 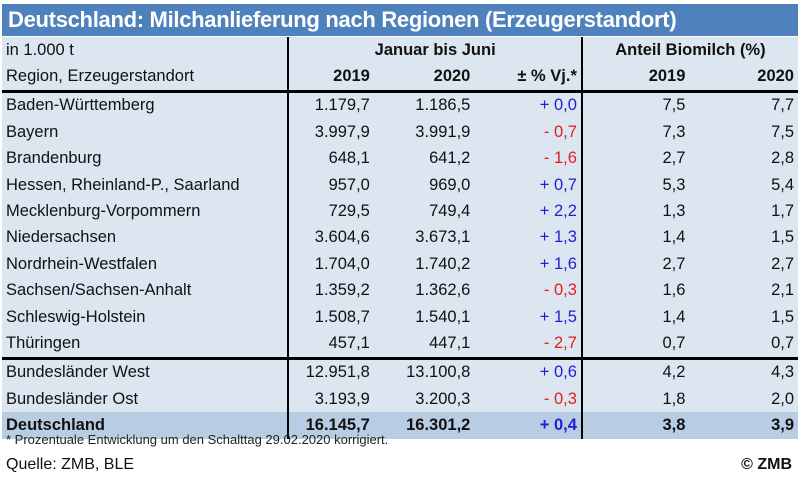 What do you see at coordinates (743, 264) in the screenshot?
I see `bio-share-2020: 2,7` at bounding box center [743, 264].